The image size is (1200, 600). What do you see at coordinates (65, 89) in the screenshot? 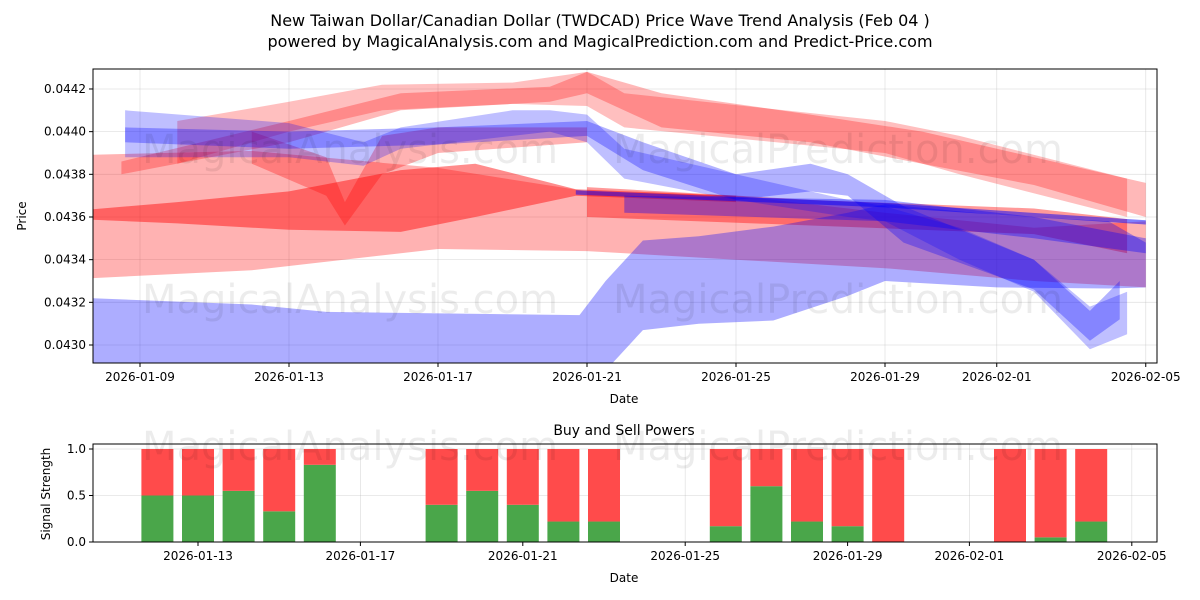
I see `y-tick-label: 0.0442` at bounding box center [65, 89].